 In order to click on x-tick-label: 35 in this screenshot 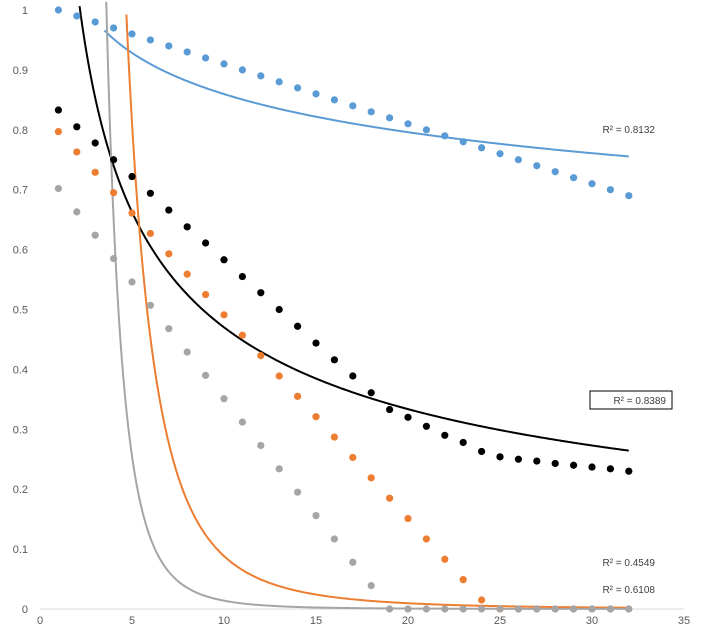, I will do `click(684, 621)`.